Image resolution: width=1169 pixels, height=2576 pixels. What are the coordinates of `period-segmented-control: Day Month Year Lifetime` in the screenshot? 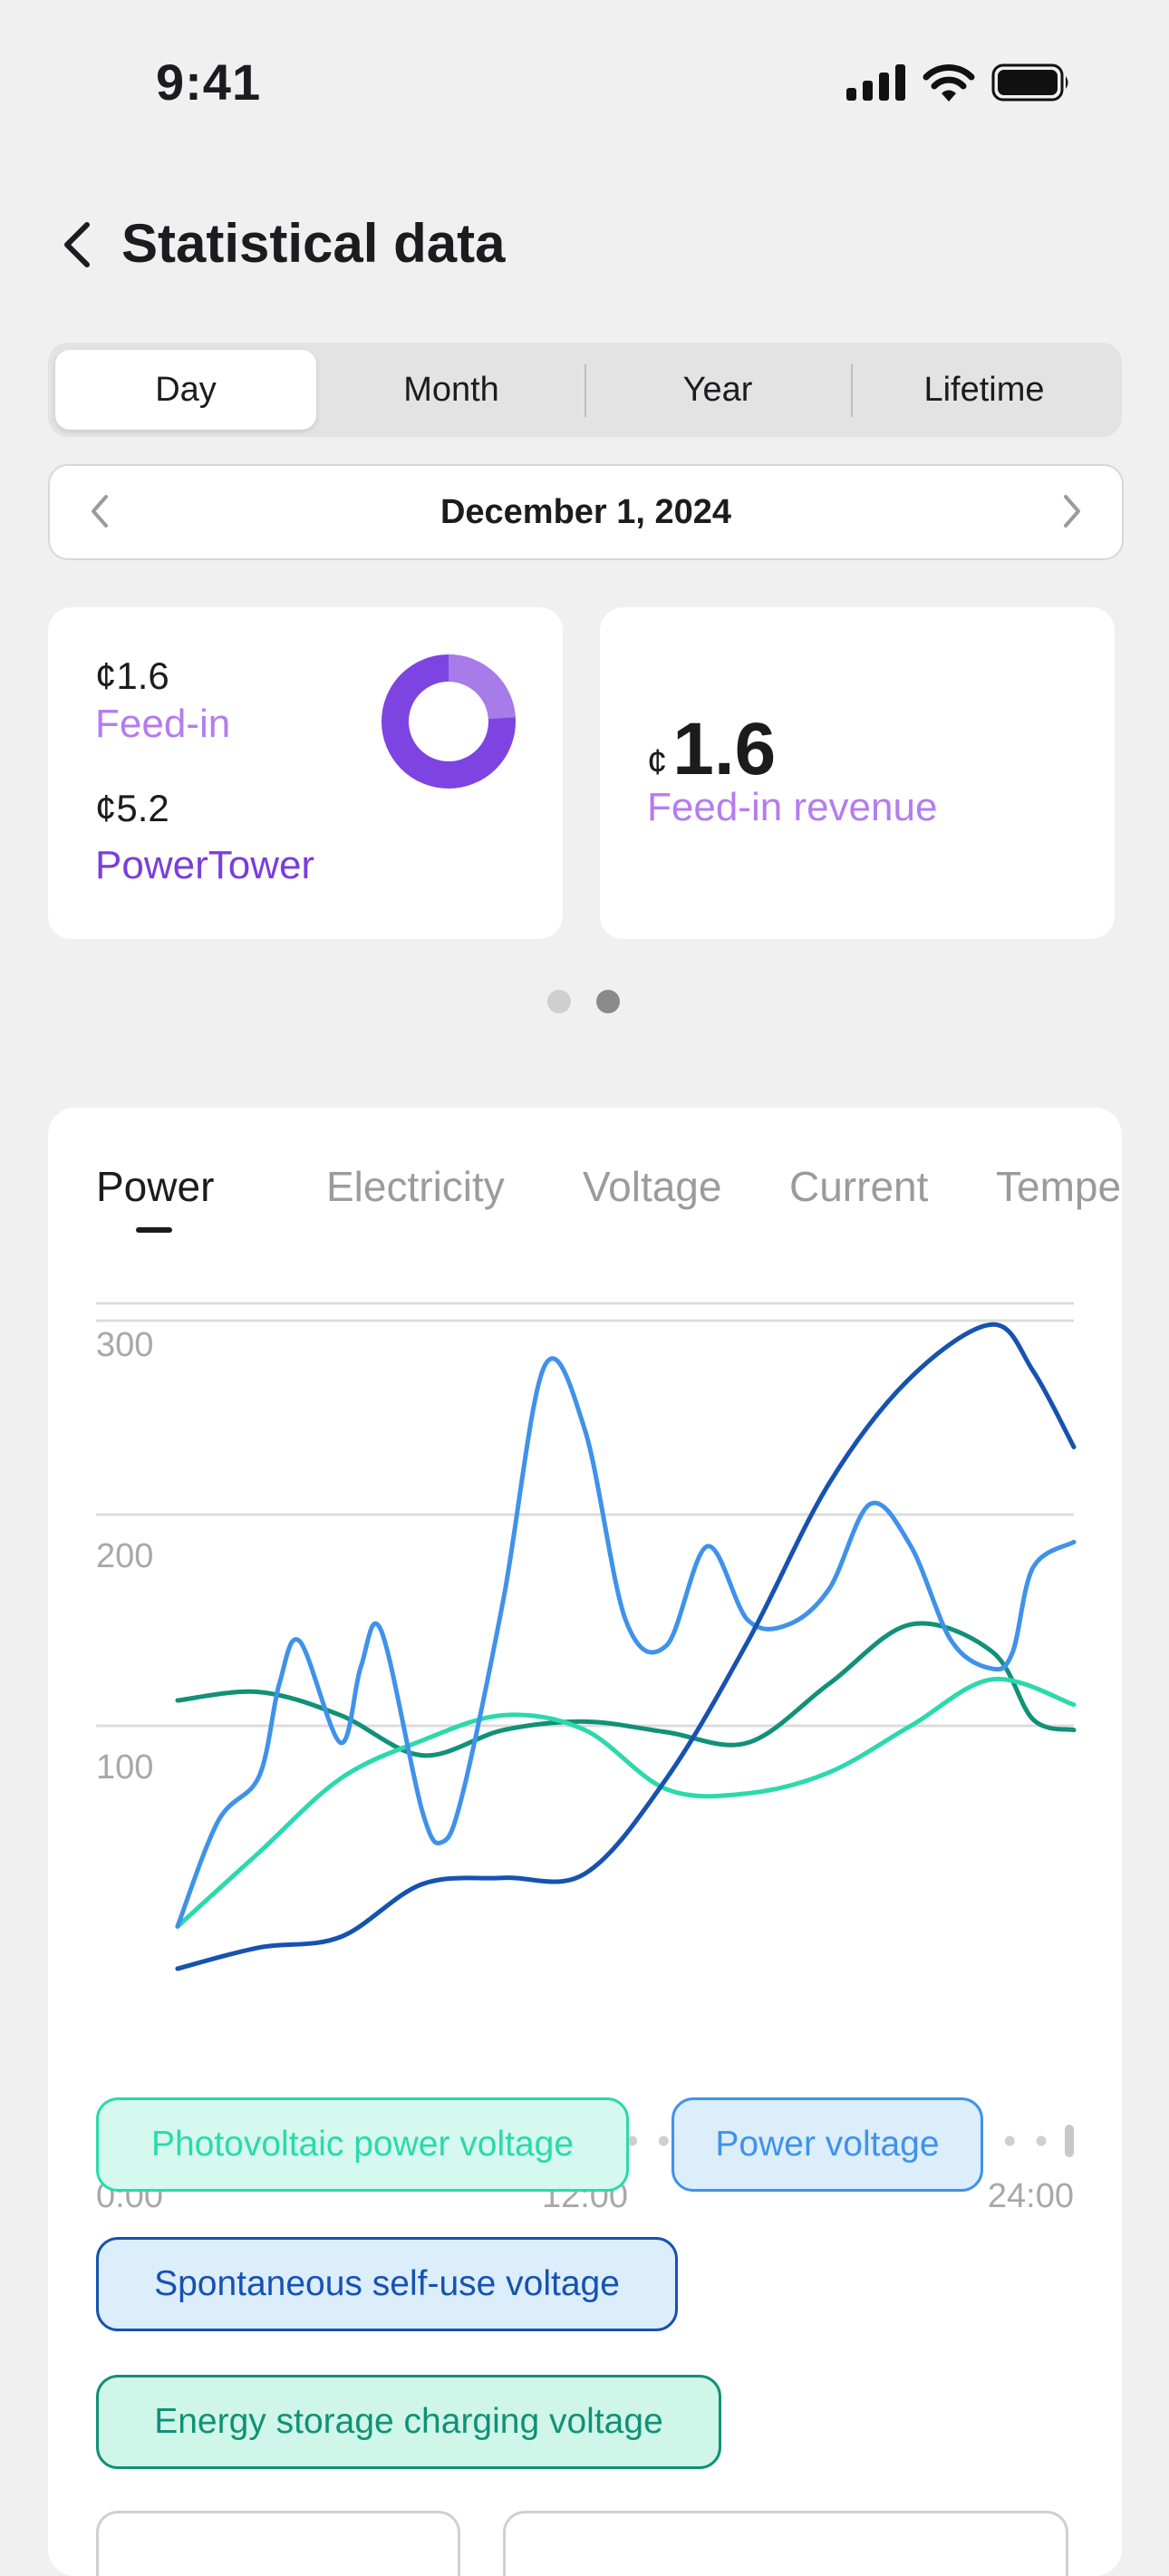 It's located at (585, 390).